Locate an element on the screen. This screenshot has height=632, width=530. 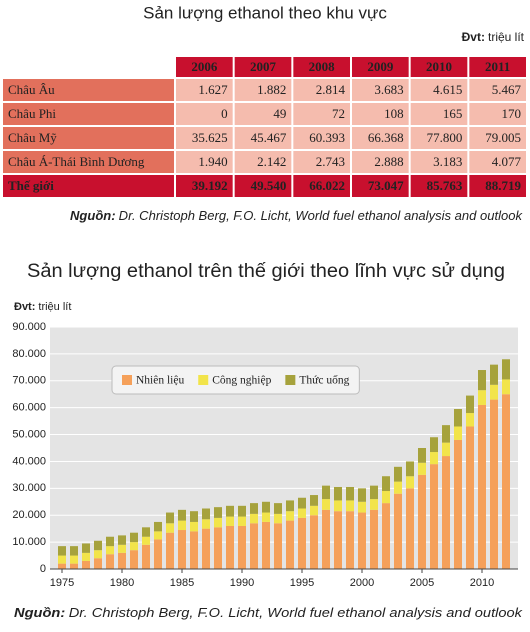
x-tick-label: 1995 is located at coordinates (302, 583).